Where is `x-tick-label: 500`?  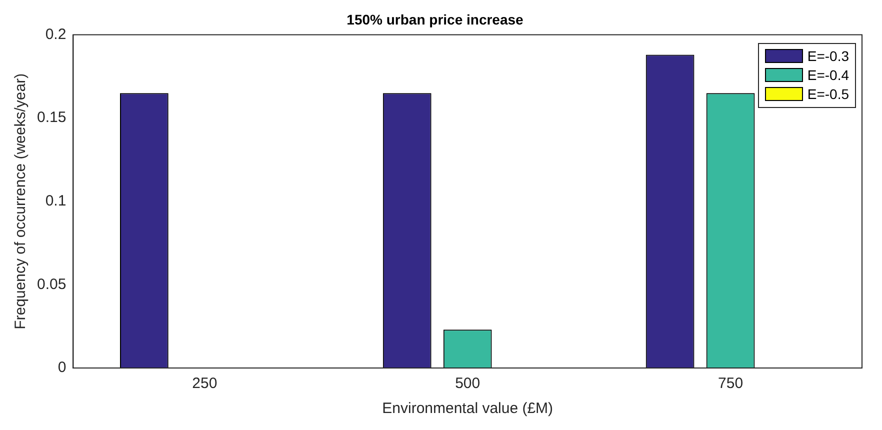
x-tick-label: 500 is located at coordinates (467, 383).